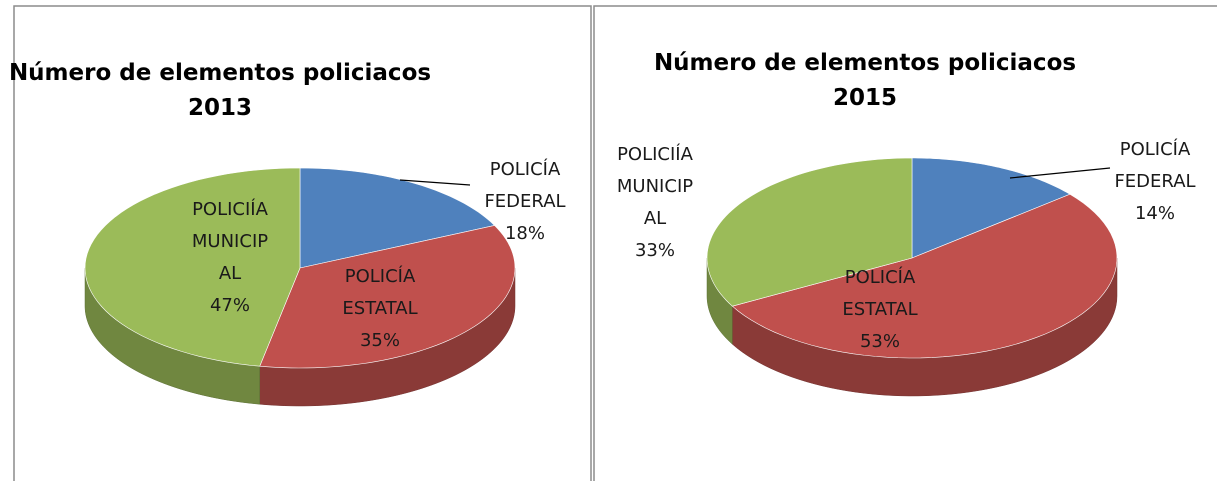 The width and height of the screenshot is (1217, 481). Describe the element at coordinates (525, 233) in the screenshot. I see `value-label: 18%` at that location.